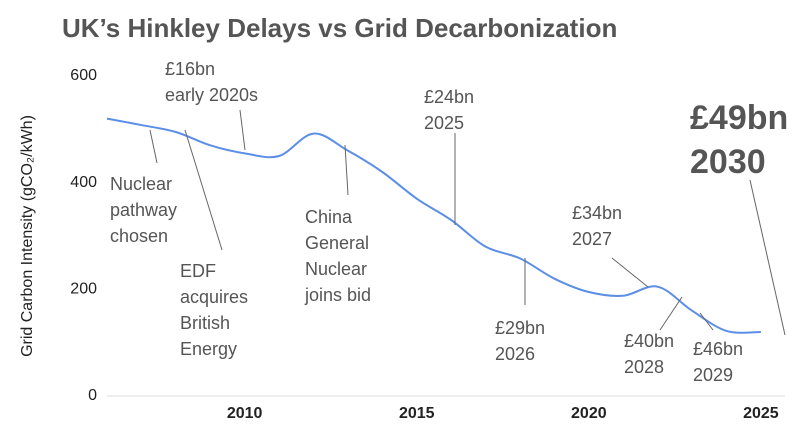 The width and height of the screenshot is (800, 445). Describe the element at coordinates (417, 413) in the screenshot. I see `x-tick-label: 2015` at that location.